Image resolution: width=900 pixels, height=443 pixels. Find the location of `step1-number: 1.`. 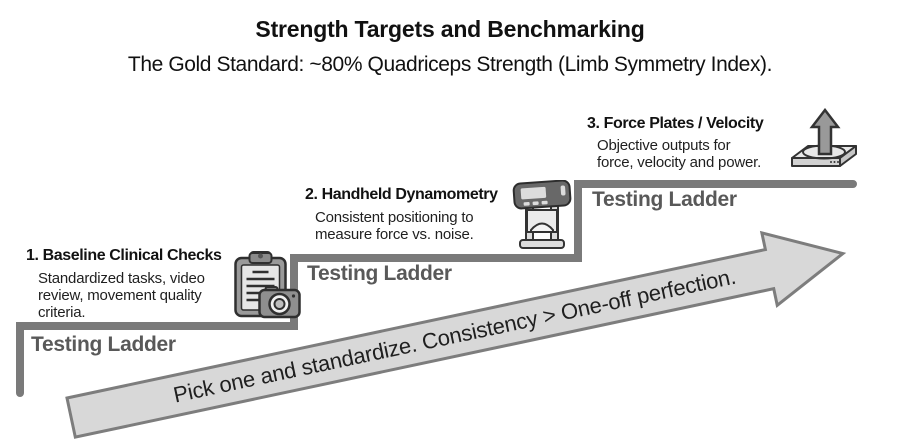

step1-number: 1. is located at coordinates (32, 255).